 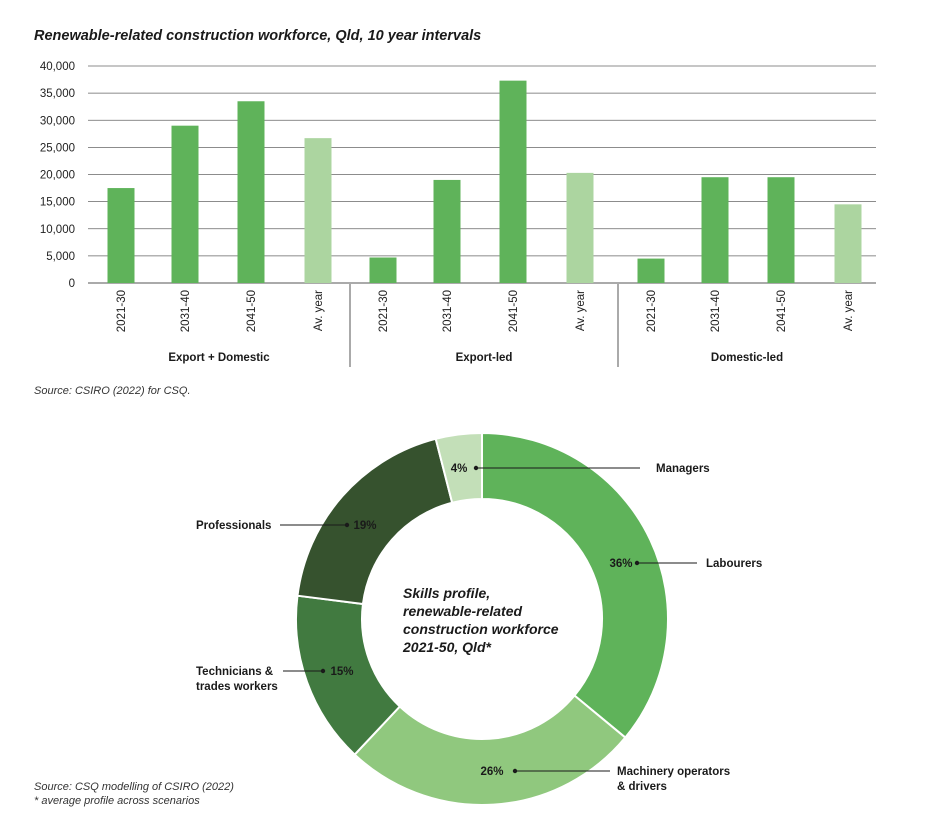 I want to click on slice-category-label: Managers, so click(x=683, y=469).